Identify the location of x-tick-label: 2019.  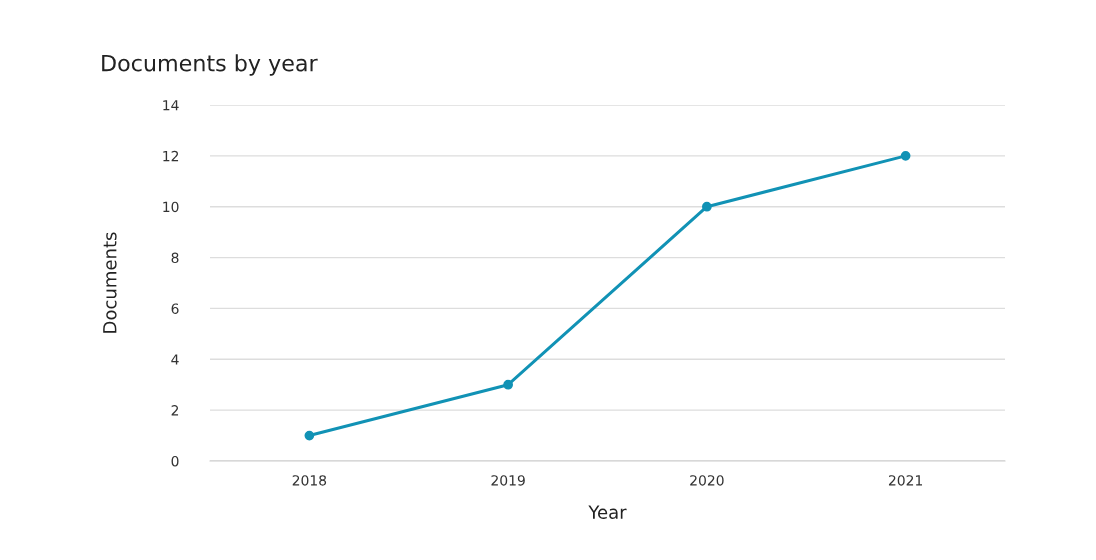
(508, 480).